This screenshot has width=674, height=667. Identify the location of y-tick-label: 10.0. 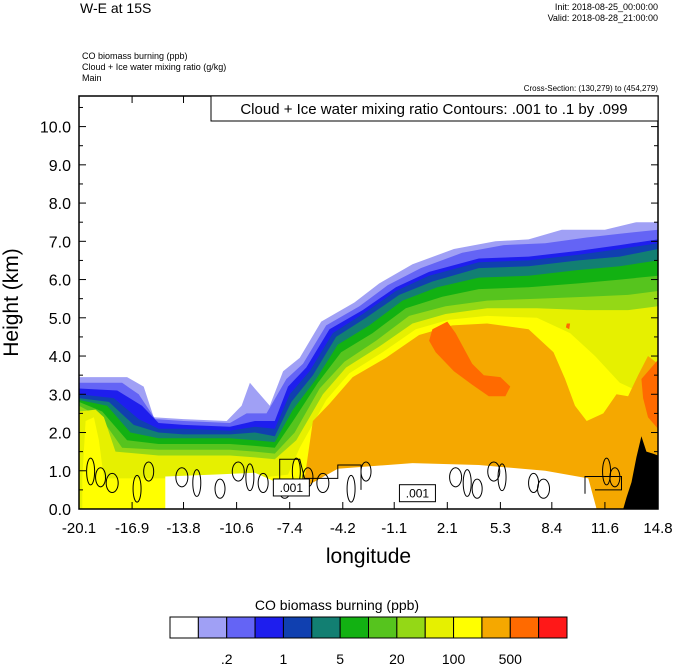
(55, 128).